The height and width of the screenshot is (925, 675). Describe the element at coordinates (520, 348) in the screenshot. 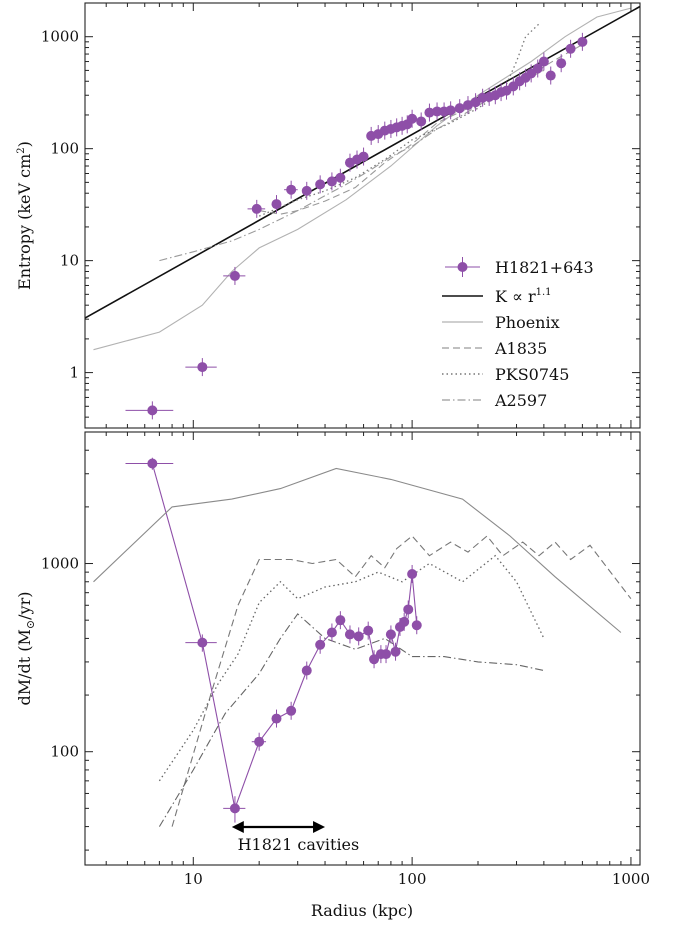

I see `legend-label-a1835: A1835` at that location.